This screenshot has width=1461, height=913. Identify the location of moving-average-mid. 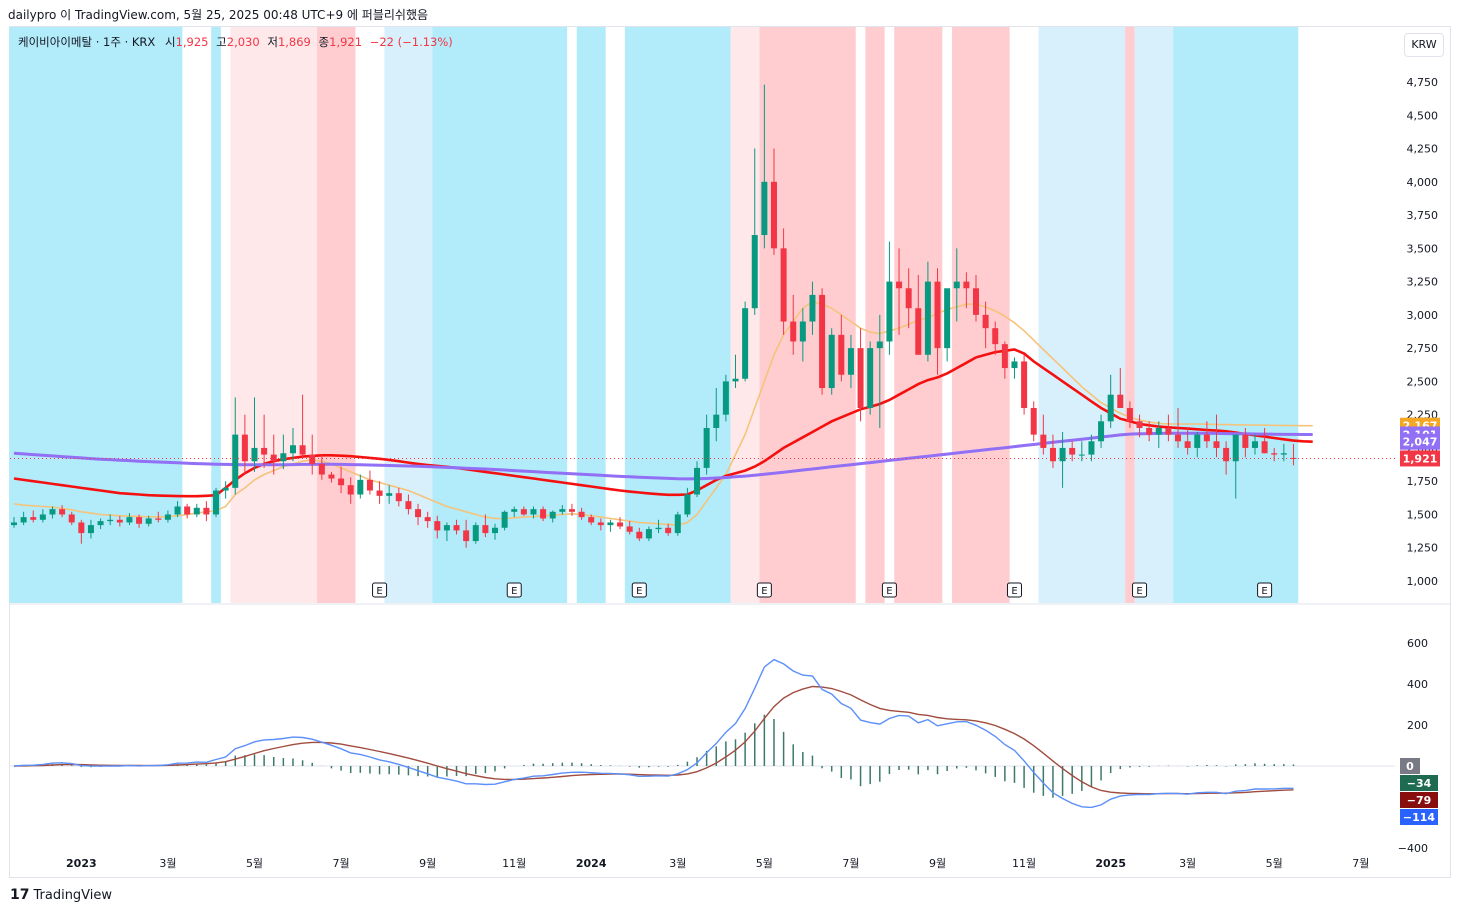
(663, 423).